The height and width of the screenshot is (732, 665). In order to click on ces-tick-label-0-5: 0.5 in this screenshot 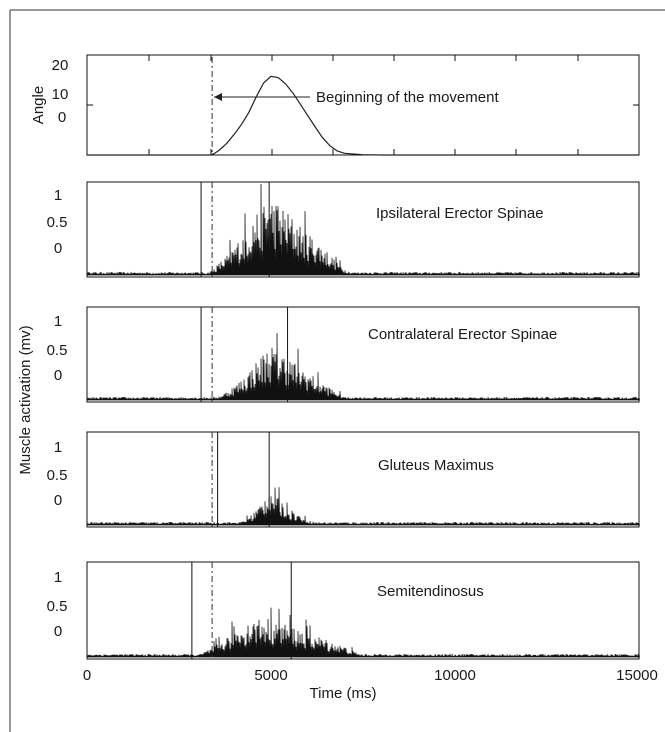, I will do `click(57, 350)`.